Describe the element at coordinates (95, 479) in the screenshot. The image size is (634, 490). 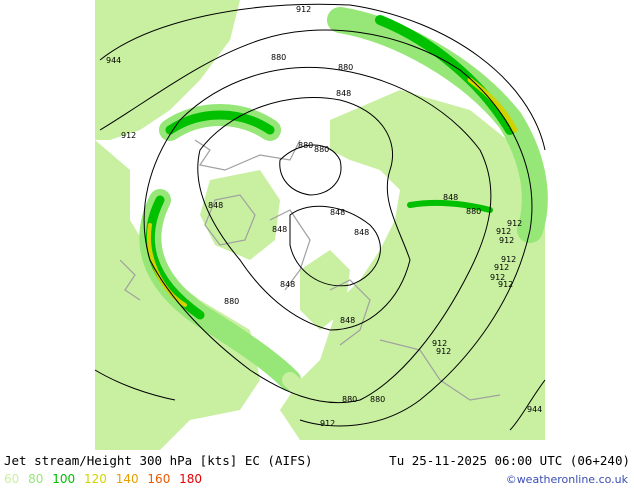
I see `legend-item: 120` at that location.